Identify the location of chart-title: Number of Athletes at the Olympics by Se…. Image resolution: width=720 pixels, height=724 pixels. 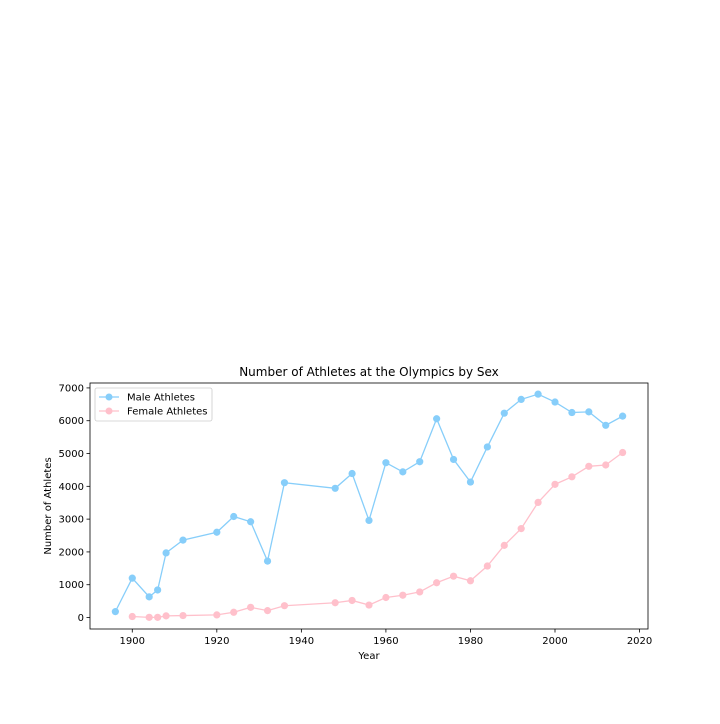
(369, 372).